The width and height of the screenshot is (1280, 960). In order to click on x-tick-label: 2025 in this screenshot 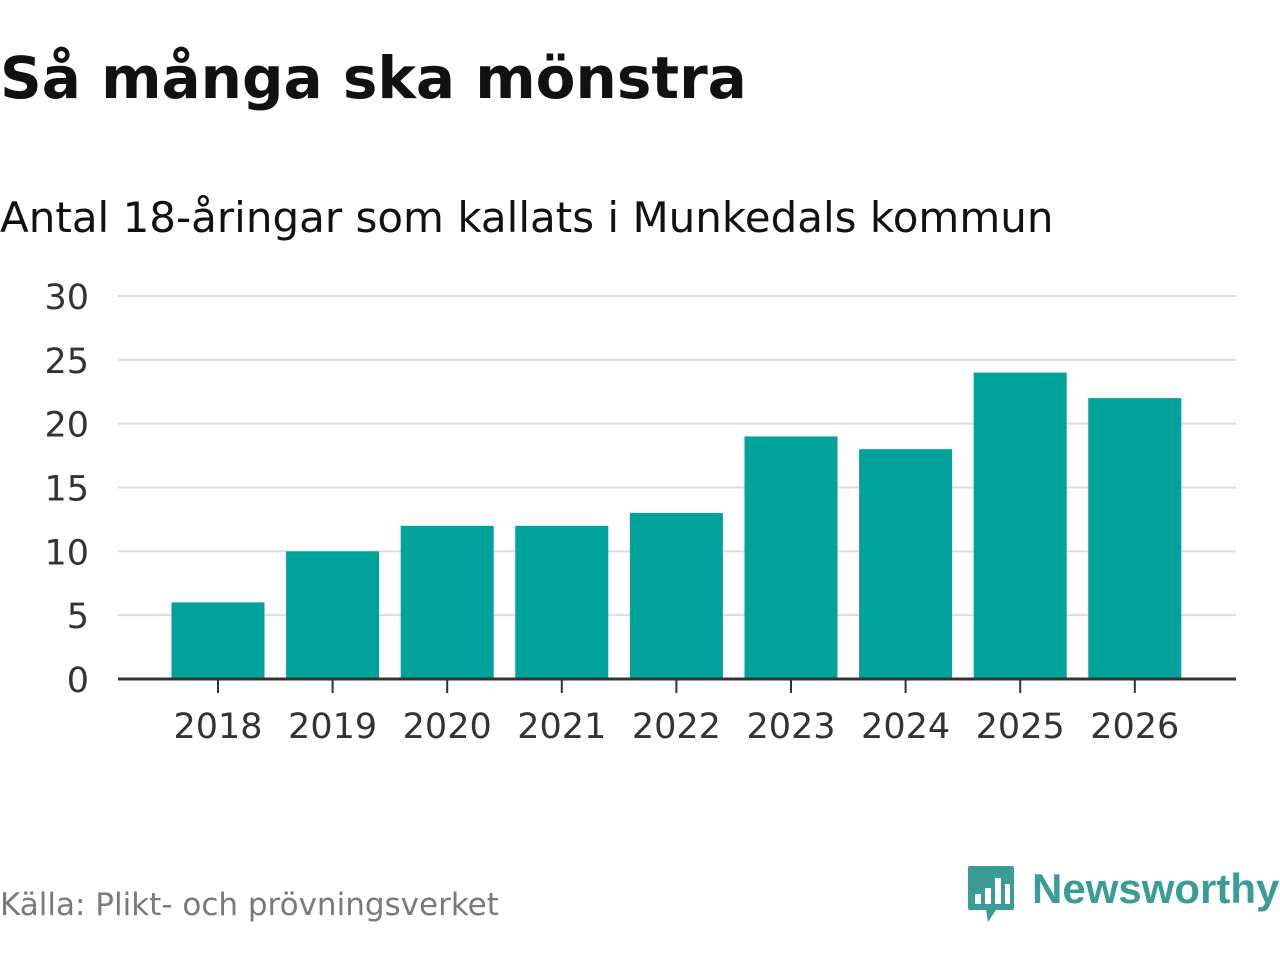, I will do `click(1020, 727)`.